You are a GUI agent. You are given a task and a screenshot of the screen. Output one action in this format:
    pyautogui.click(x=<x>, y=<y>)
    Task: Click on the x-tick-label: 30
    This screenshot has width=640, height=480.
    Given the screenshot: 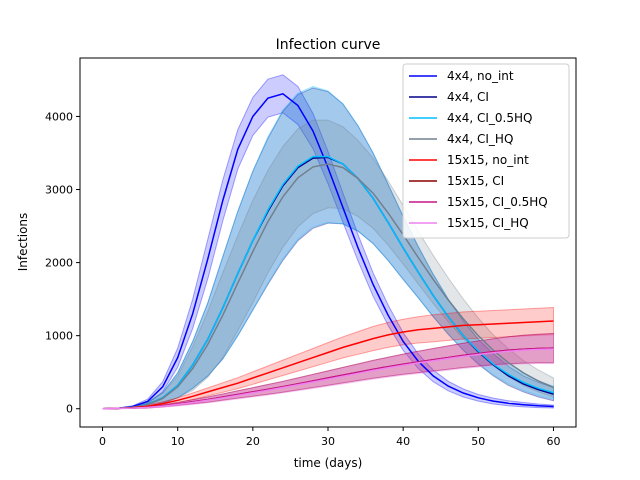 What is the action you would take?
    pyautogui.click(x=328, y=441)
    